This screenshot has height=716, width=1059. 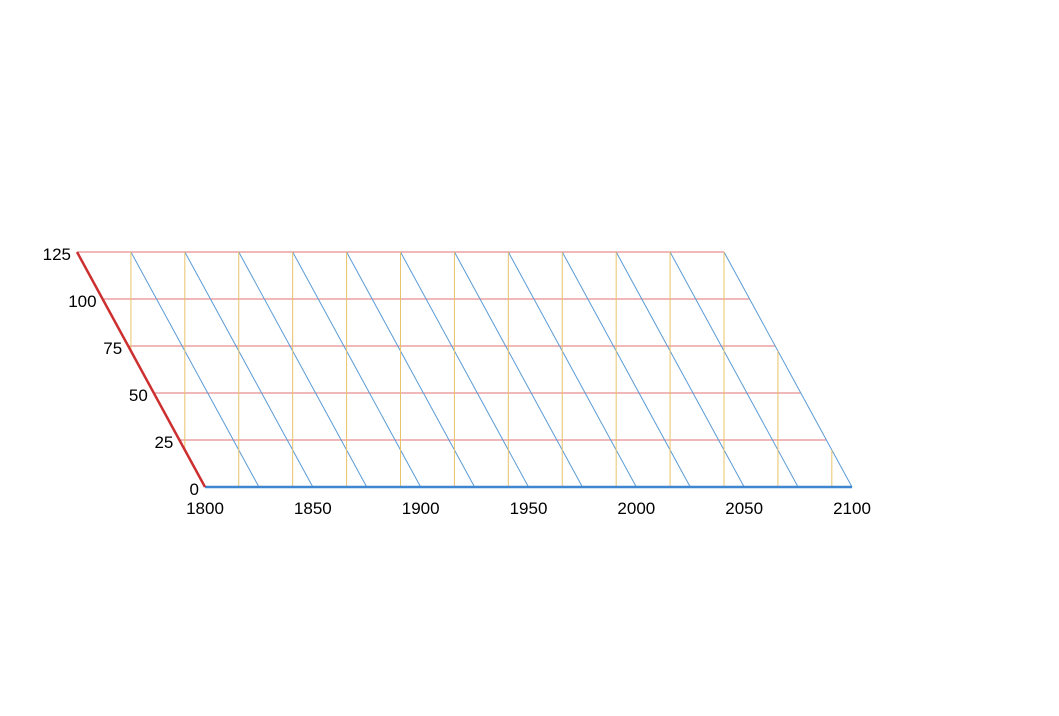 What do you see at coordinates (194, 489) in the screenshot?
I see `y-tick-label: 0` at bounding box center [194, 489].